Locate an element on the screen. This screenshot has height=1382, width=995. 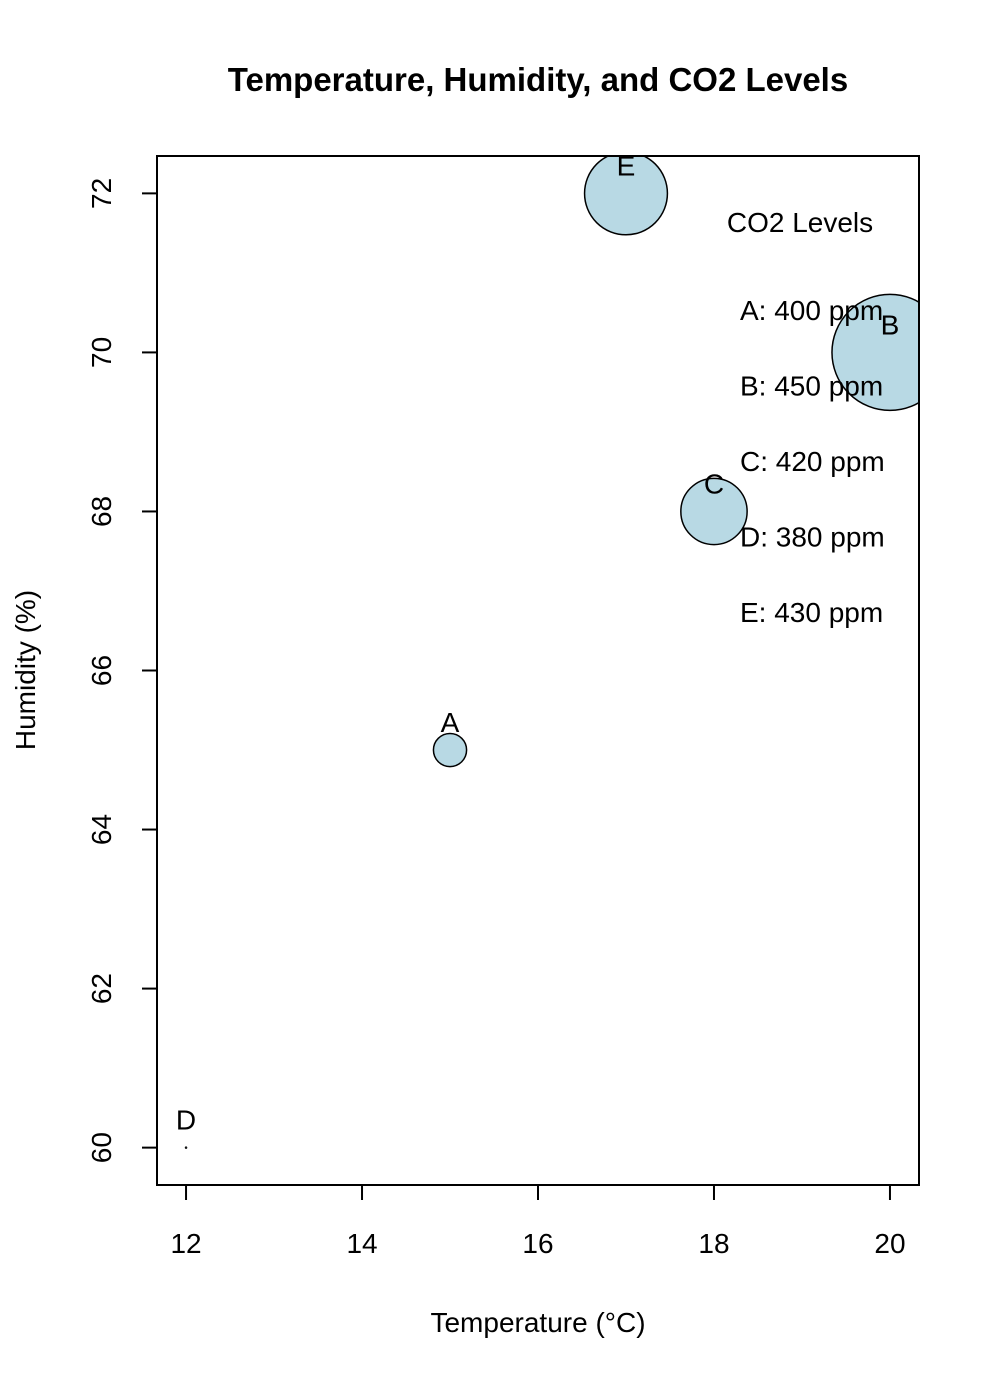
legend-entry: E: 430 ppm is located at coordinates (811, 612).